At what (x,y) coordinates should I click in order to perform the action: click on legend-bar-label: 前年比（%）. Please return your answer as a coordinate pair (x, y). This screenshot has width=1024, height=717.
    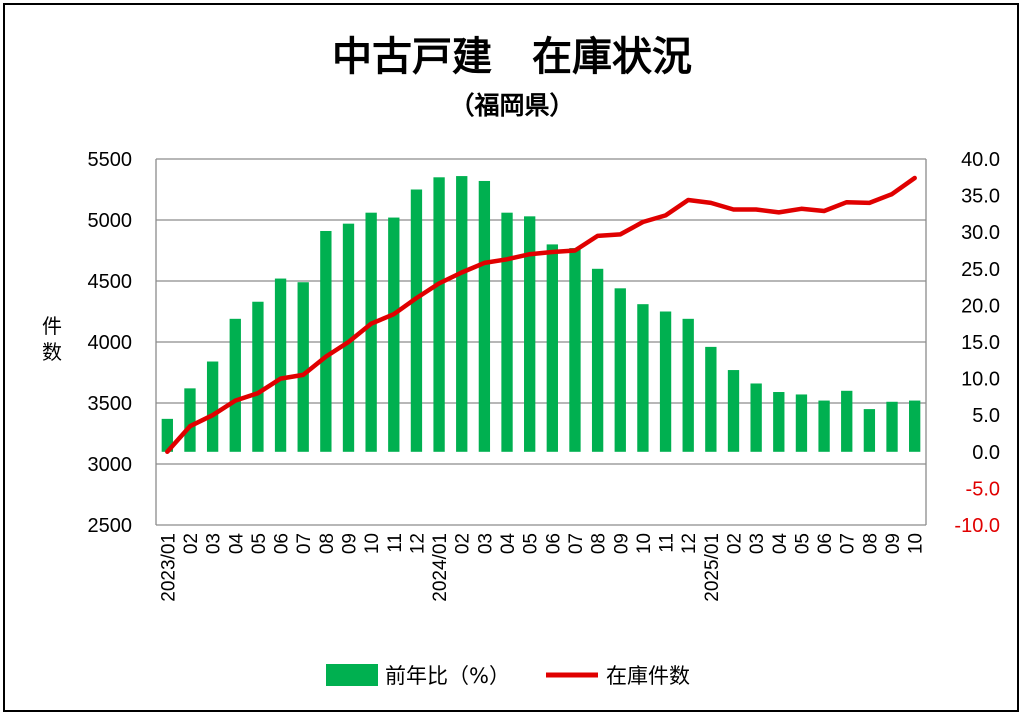
    Looking at the image, I should click on (447, 676).